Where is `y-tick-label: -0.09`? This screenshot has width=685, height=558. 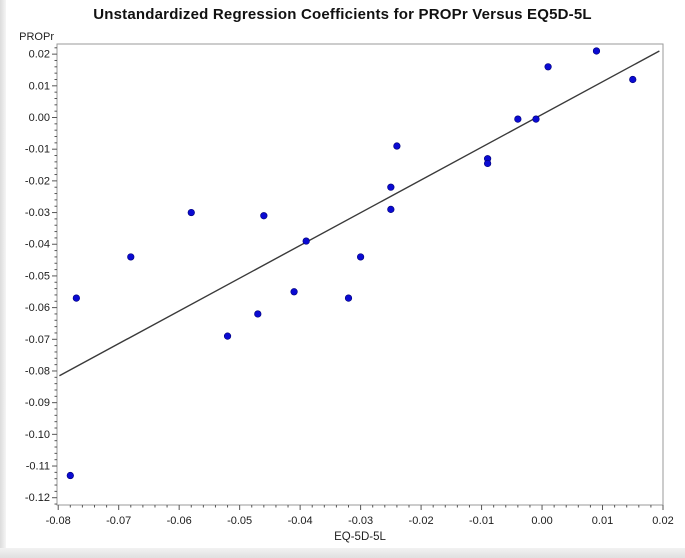
y-tick-label: -0.09 is located at coordinates (37, 403).